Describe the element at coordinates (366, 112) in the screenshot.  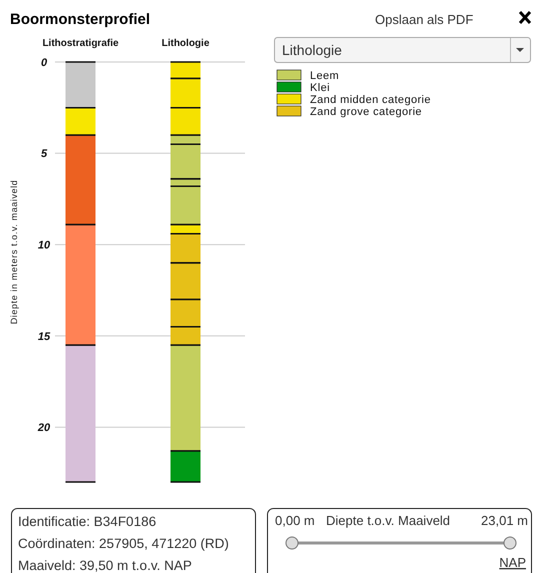
I see `legend-label: Zand grove categorie` at that location.